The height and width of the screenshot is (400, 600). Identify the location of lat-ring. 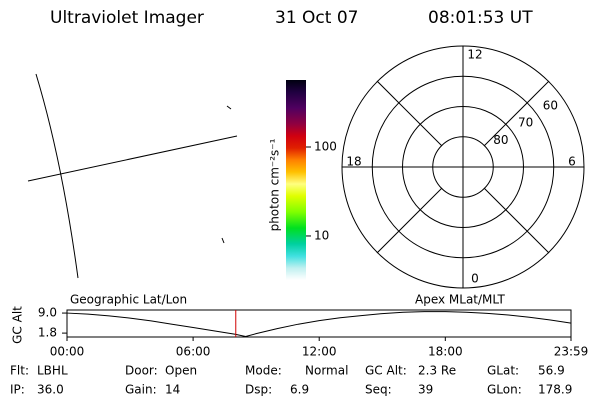
(463, 167).